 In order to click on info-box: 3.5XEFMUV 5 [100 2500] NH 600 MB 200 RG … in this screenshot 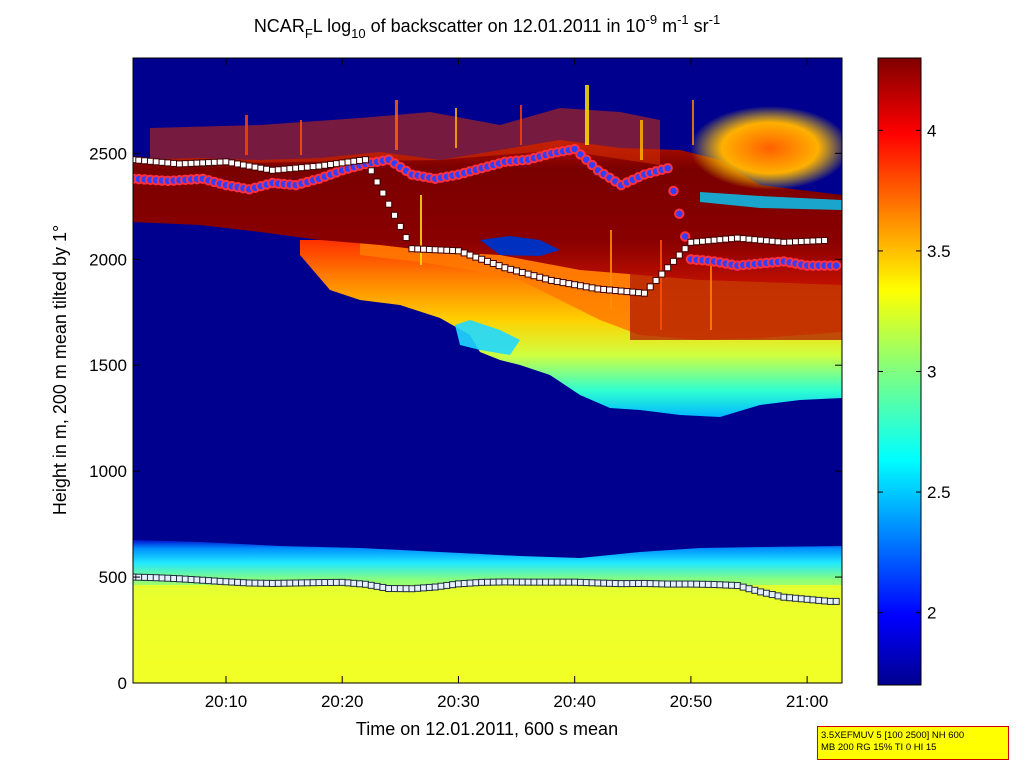, I will do `click(913, 743)`.